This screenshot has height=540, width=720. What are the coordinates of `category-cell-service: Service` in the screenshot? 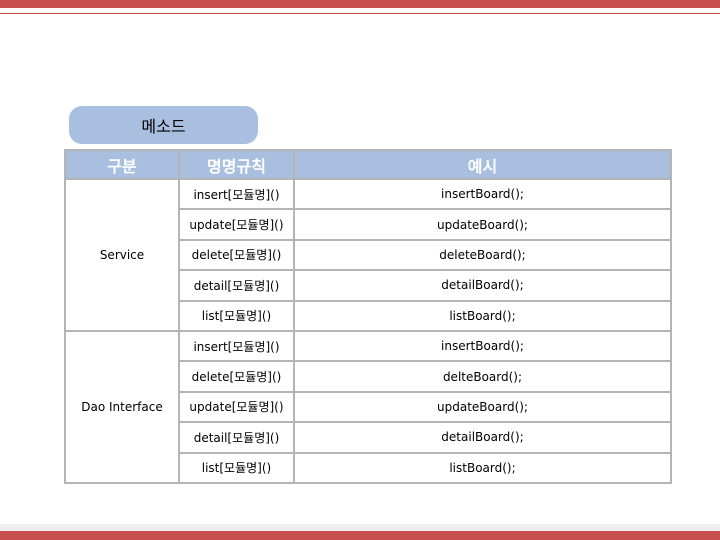 It's located at (122, 255).